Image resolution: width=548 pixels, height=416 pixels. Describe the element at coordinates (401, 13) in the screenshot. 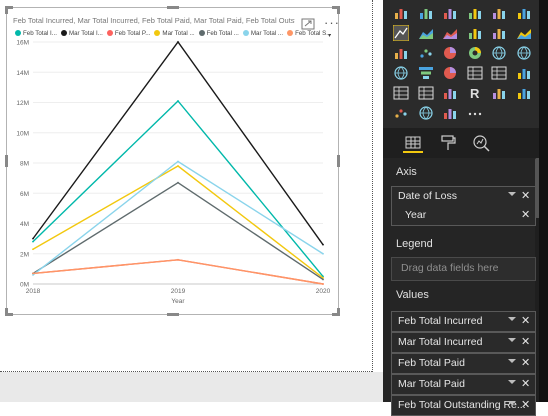

I see `stacked-bar-icon` at that location.